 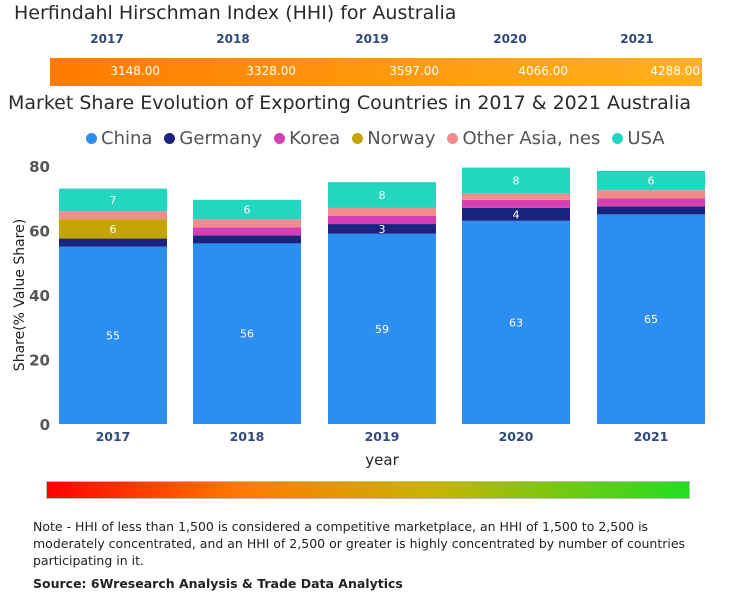 I want to click on legend-item-china: China, so click(x=119, y=138).